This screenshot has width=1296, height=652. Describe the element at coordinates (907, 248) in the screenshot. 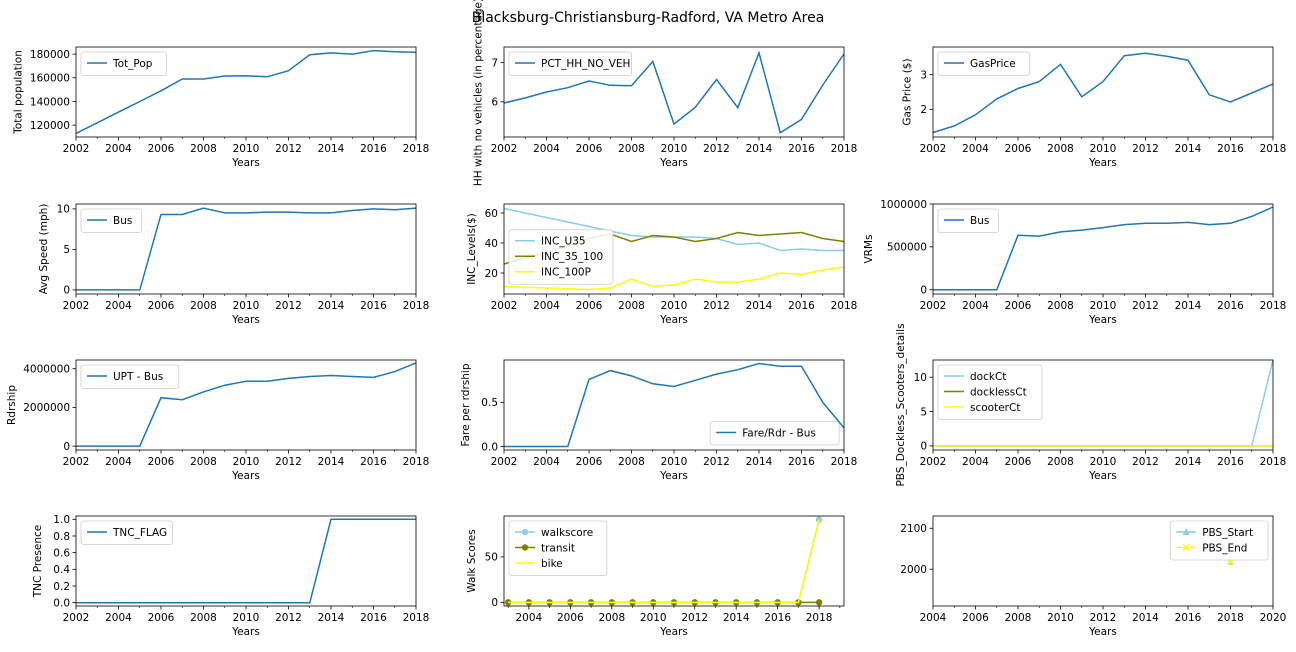

I see `y-tick-label: 500000` at that location.